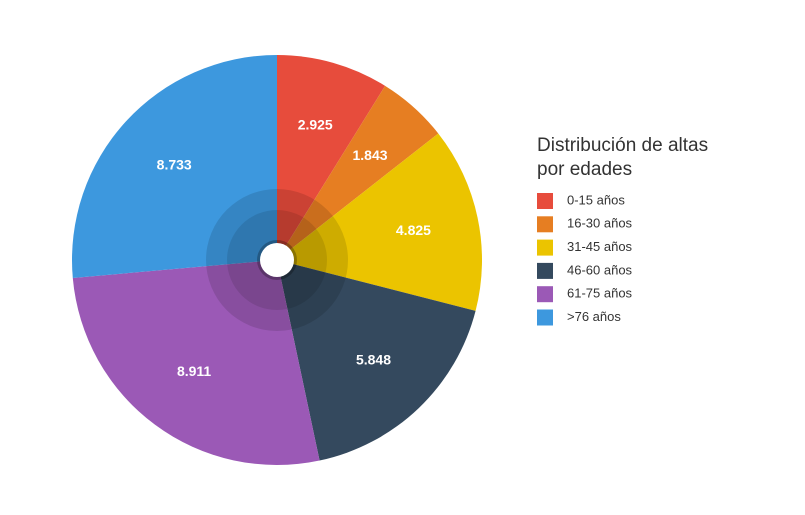 This screenshot has height=515, width=805. What do you see at coordinates (315, 125) in the screenshot?
I see `data-label: 2.925` at bounding box center [315, 125].